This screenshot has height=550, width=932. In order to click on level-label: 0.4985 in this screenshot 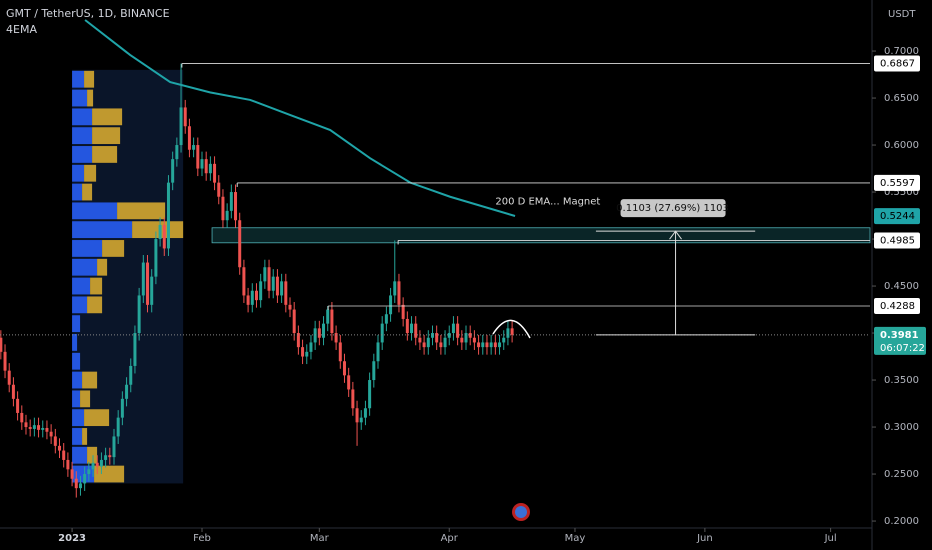, I will do `click(897, 240)`.